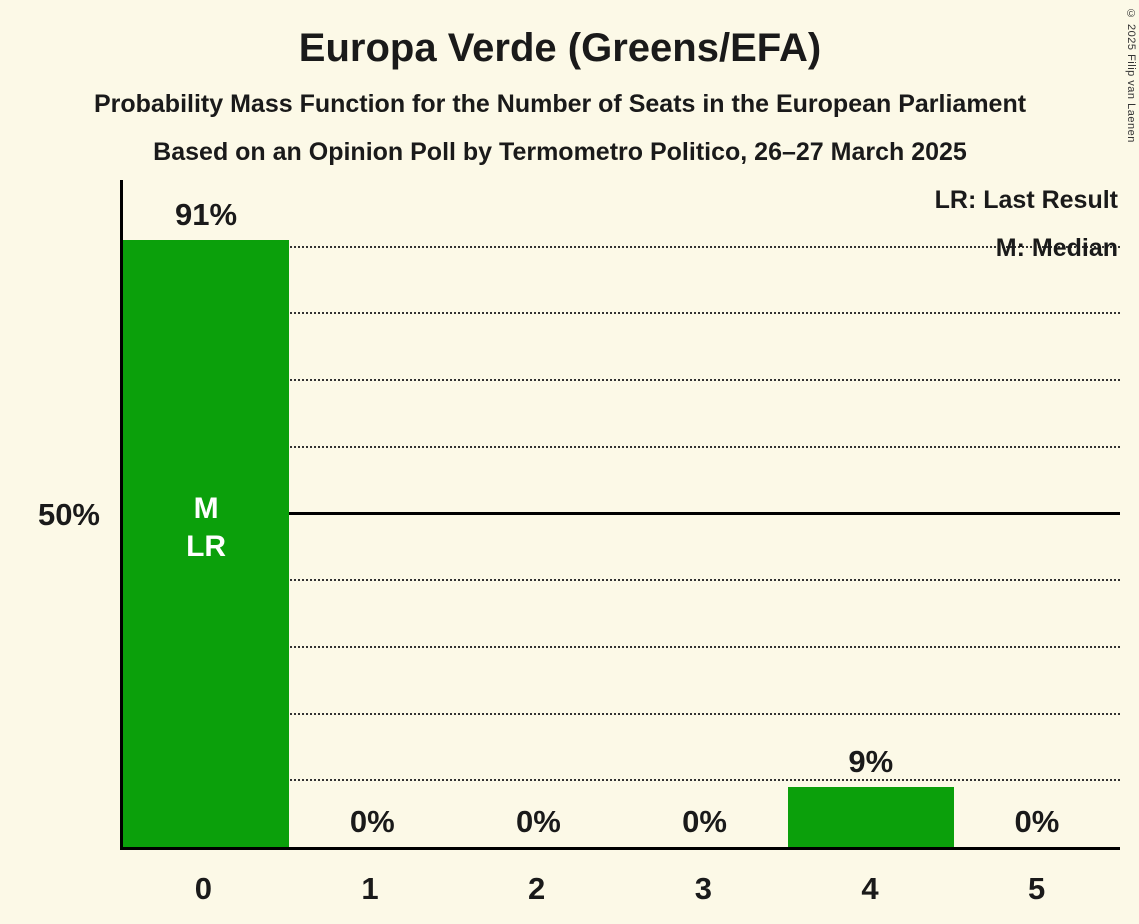  I want to click on chart-title: Europa Verde (Greens/EFA), so click(560, 48).